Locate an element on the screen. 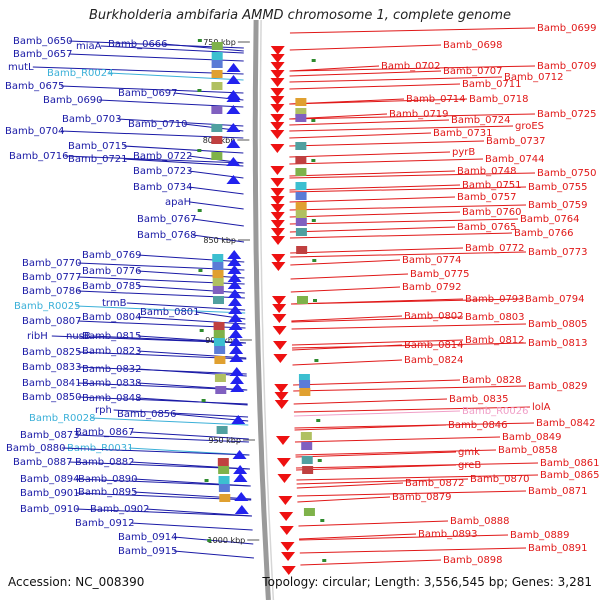 The width and height of the screenshot is (600, 600). gene-label-right: Bamb_0828 is located at coordinates (492, 380).